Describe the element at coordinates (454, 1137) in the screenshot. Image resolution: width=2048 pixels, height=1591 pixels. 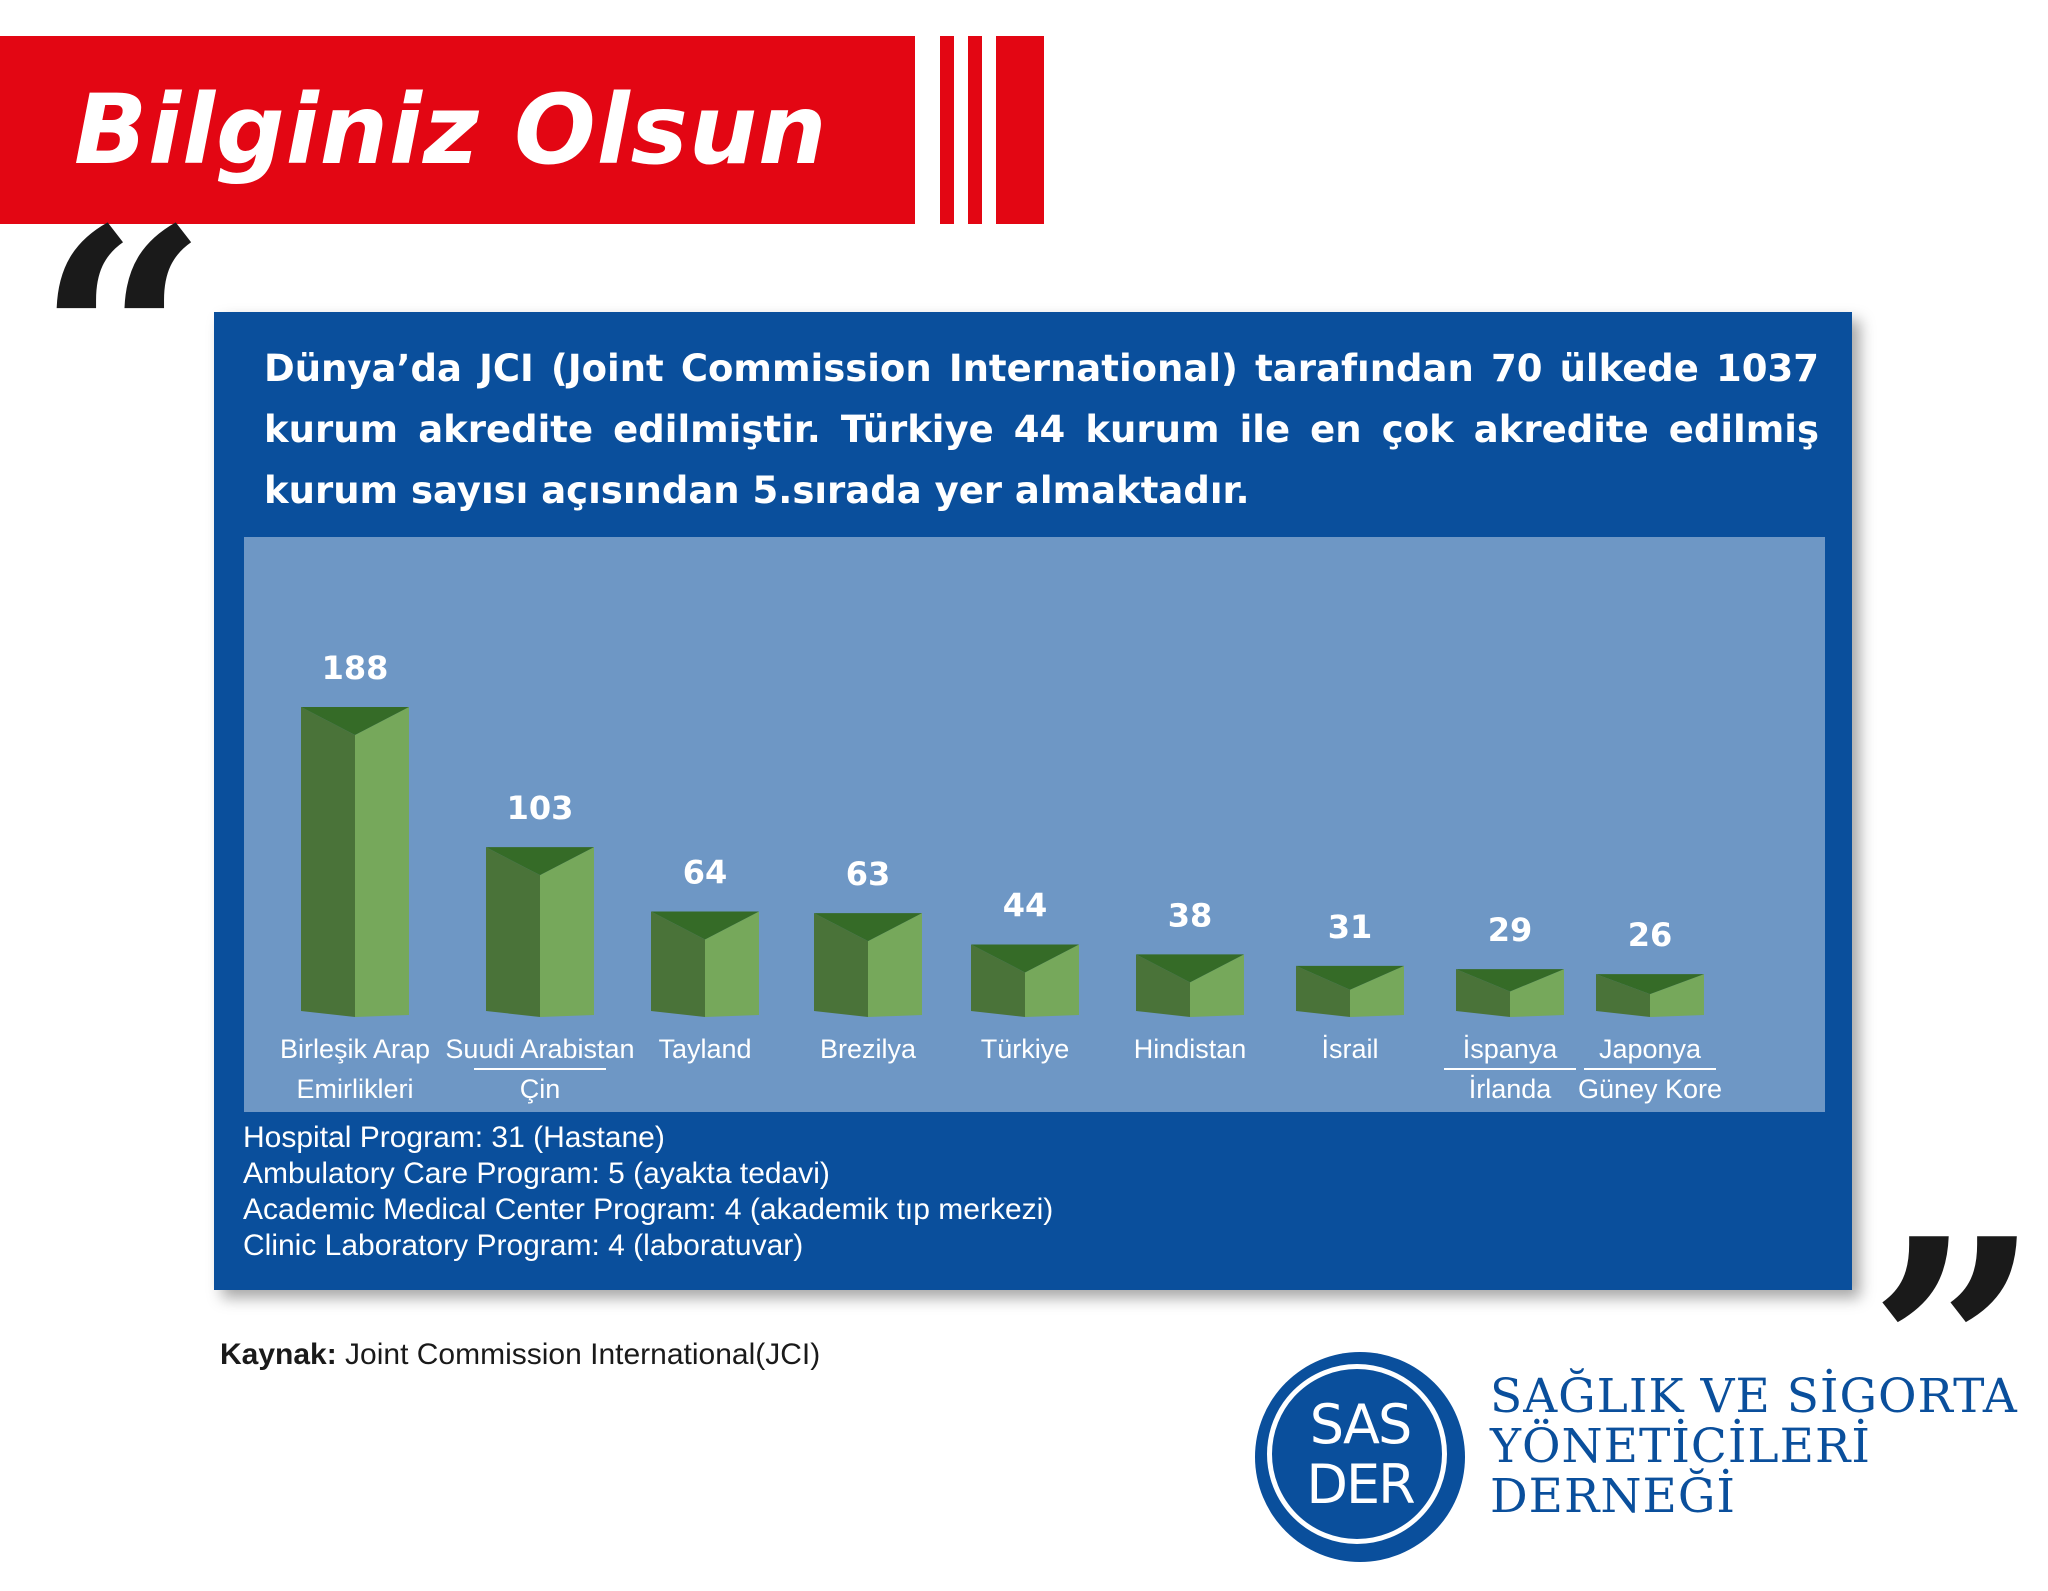
I see `note-hospital: Hospital Program: 31 (Hastane)` at that location.